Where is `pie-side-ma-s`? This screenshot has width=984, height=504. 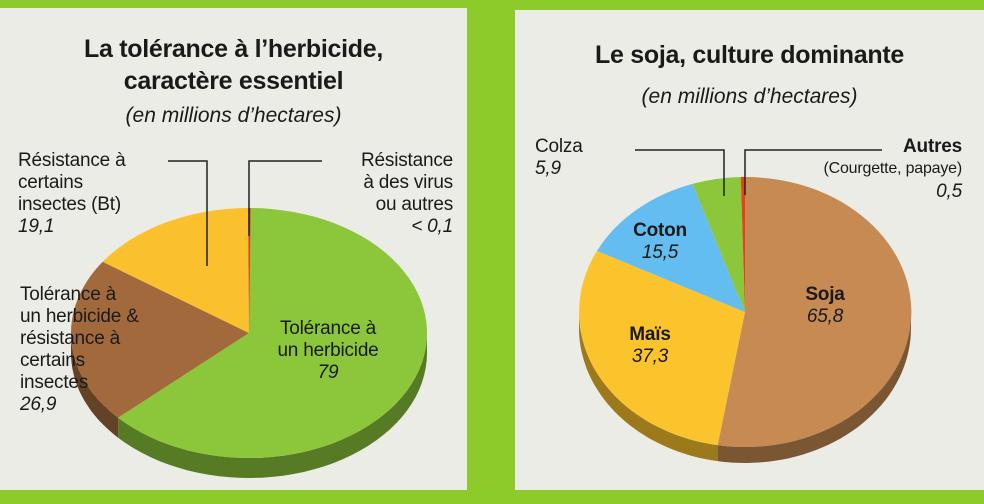 pie-side-ma-s is located at coordinates (648, 387).